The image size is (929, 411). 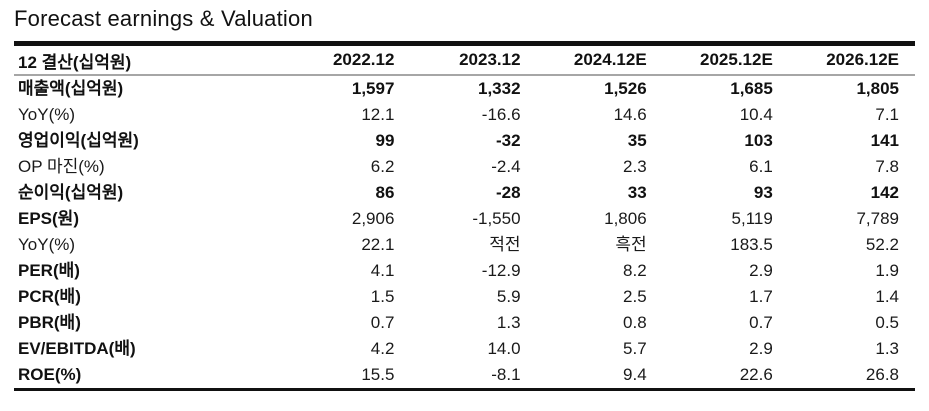 I want to click on cell-value: 22.1, so click(x=378, y=244).